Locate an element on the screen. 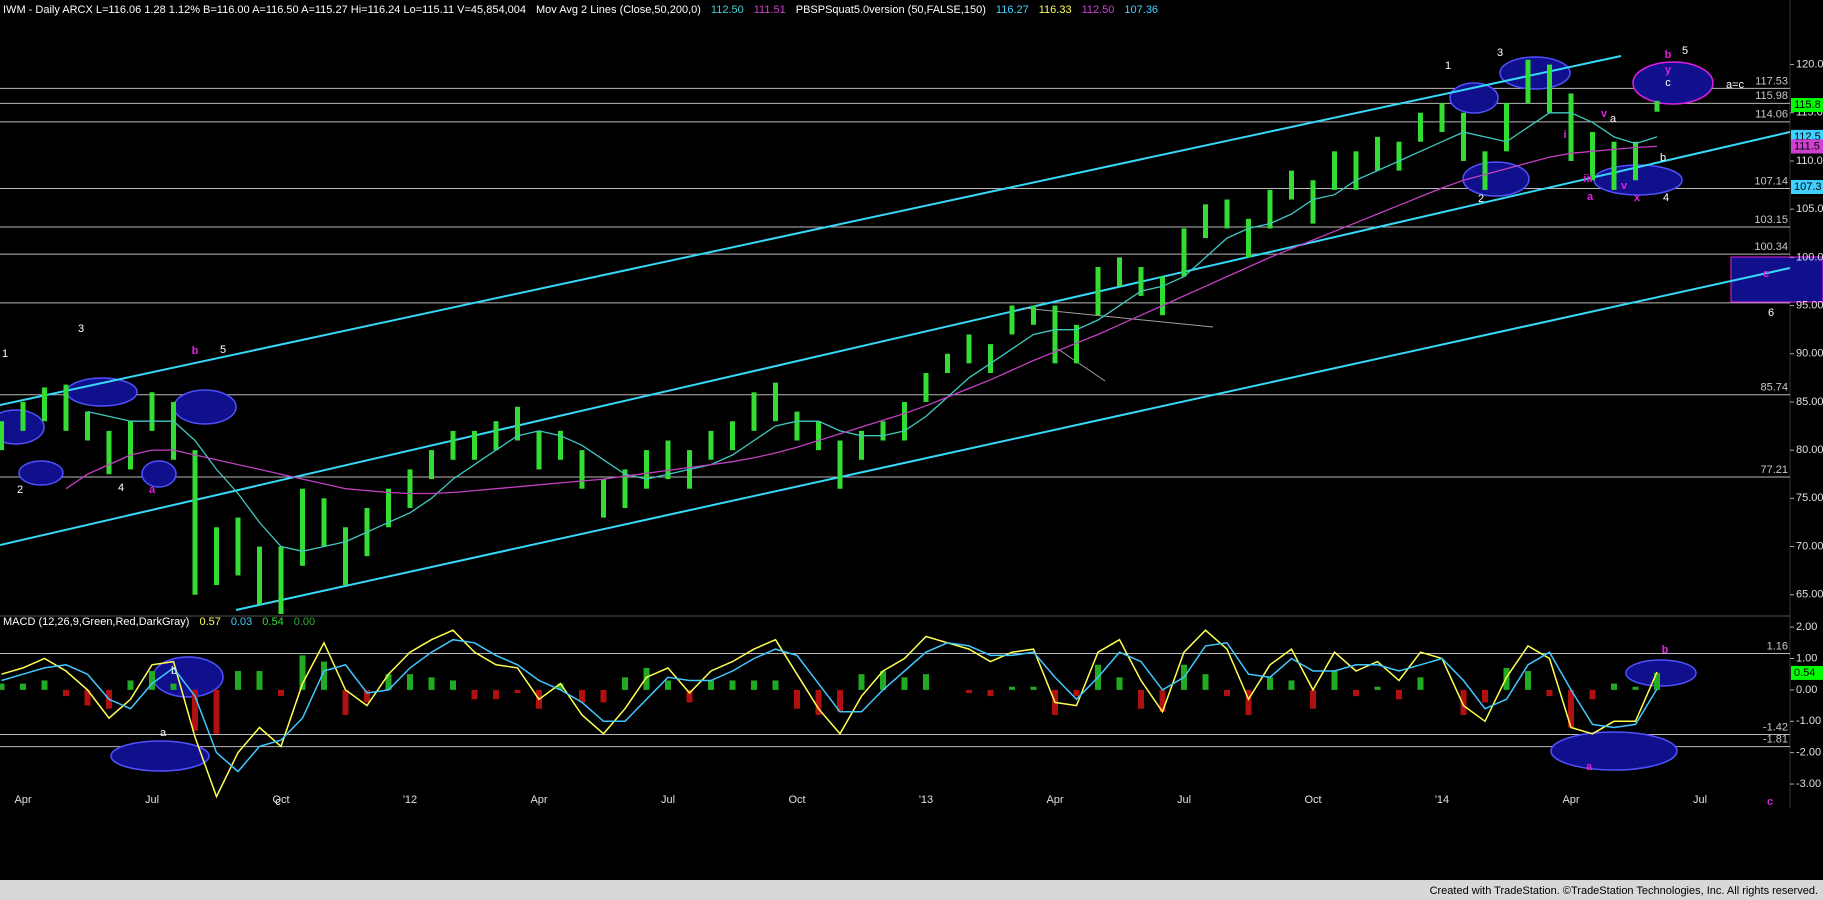 This screenshot has height=900, width=1823. header-item: 116.33 is located at coordinates (1055, 10).